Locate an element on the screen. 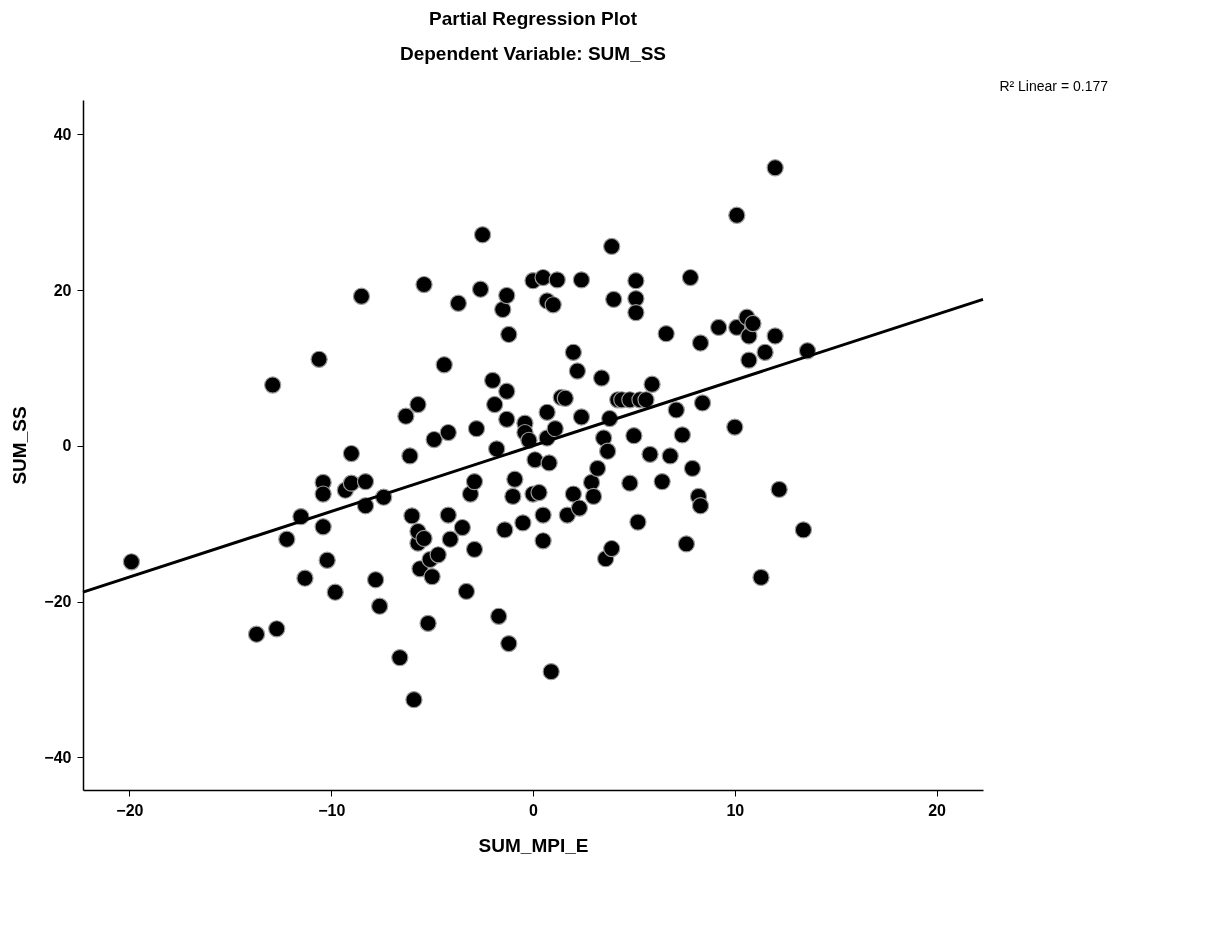  y-tick-label: 40 is located at coordinates (62, 134).